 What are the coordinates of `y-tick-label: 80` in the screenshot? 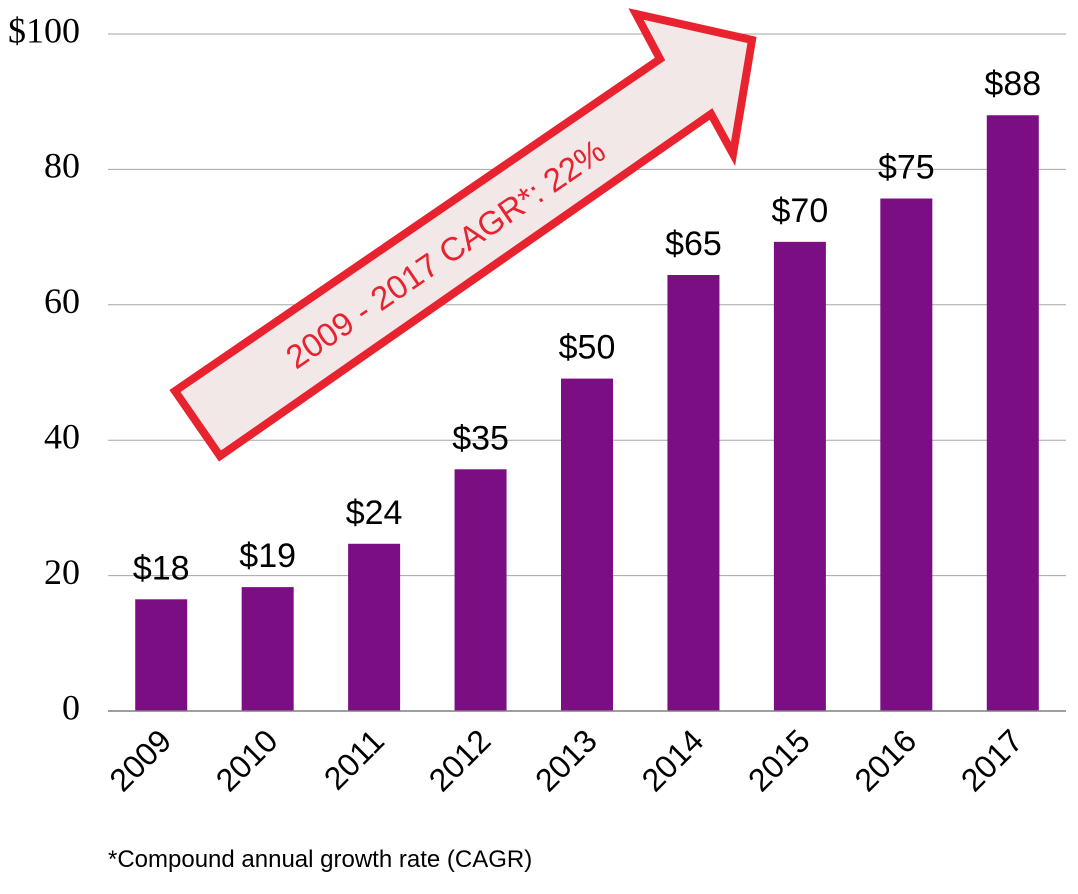 It's located at (62, 166).